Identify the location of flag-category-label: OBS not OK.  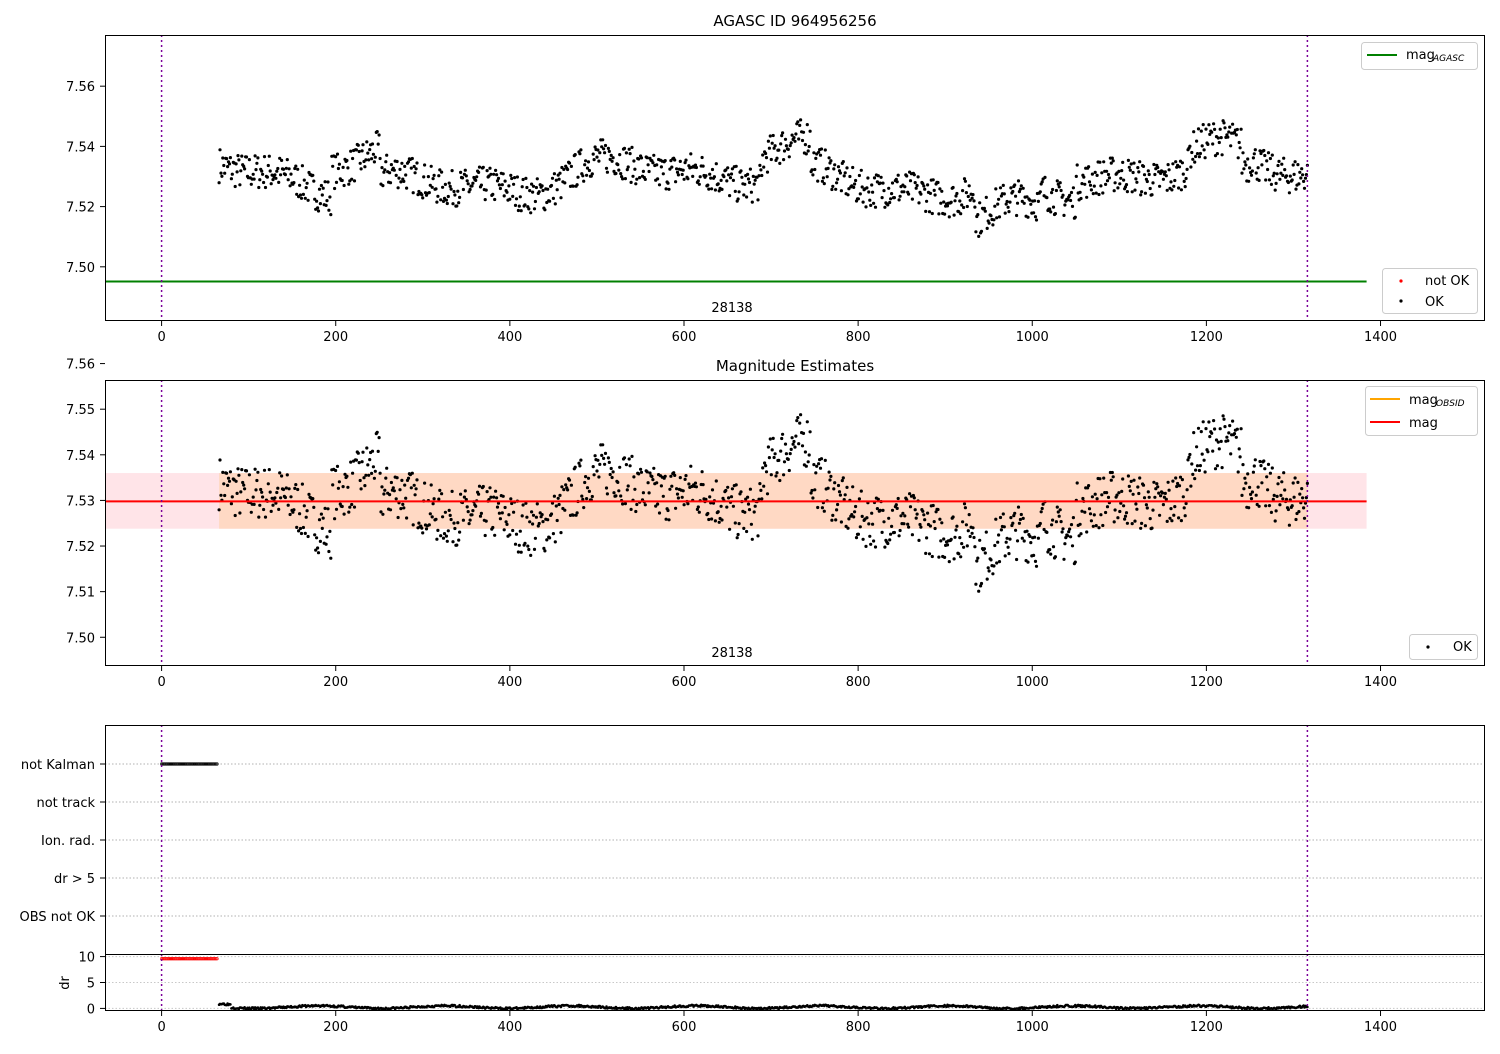
(58, 917).